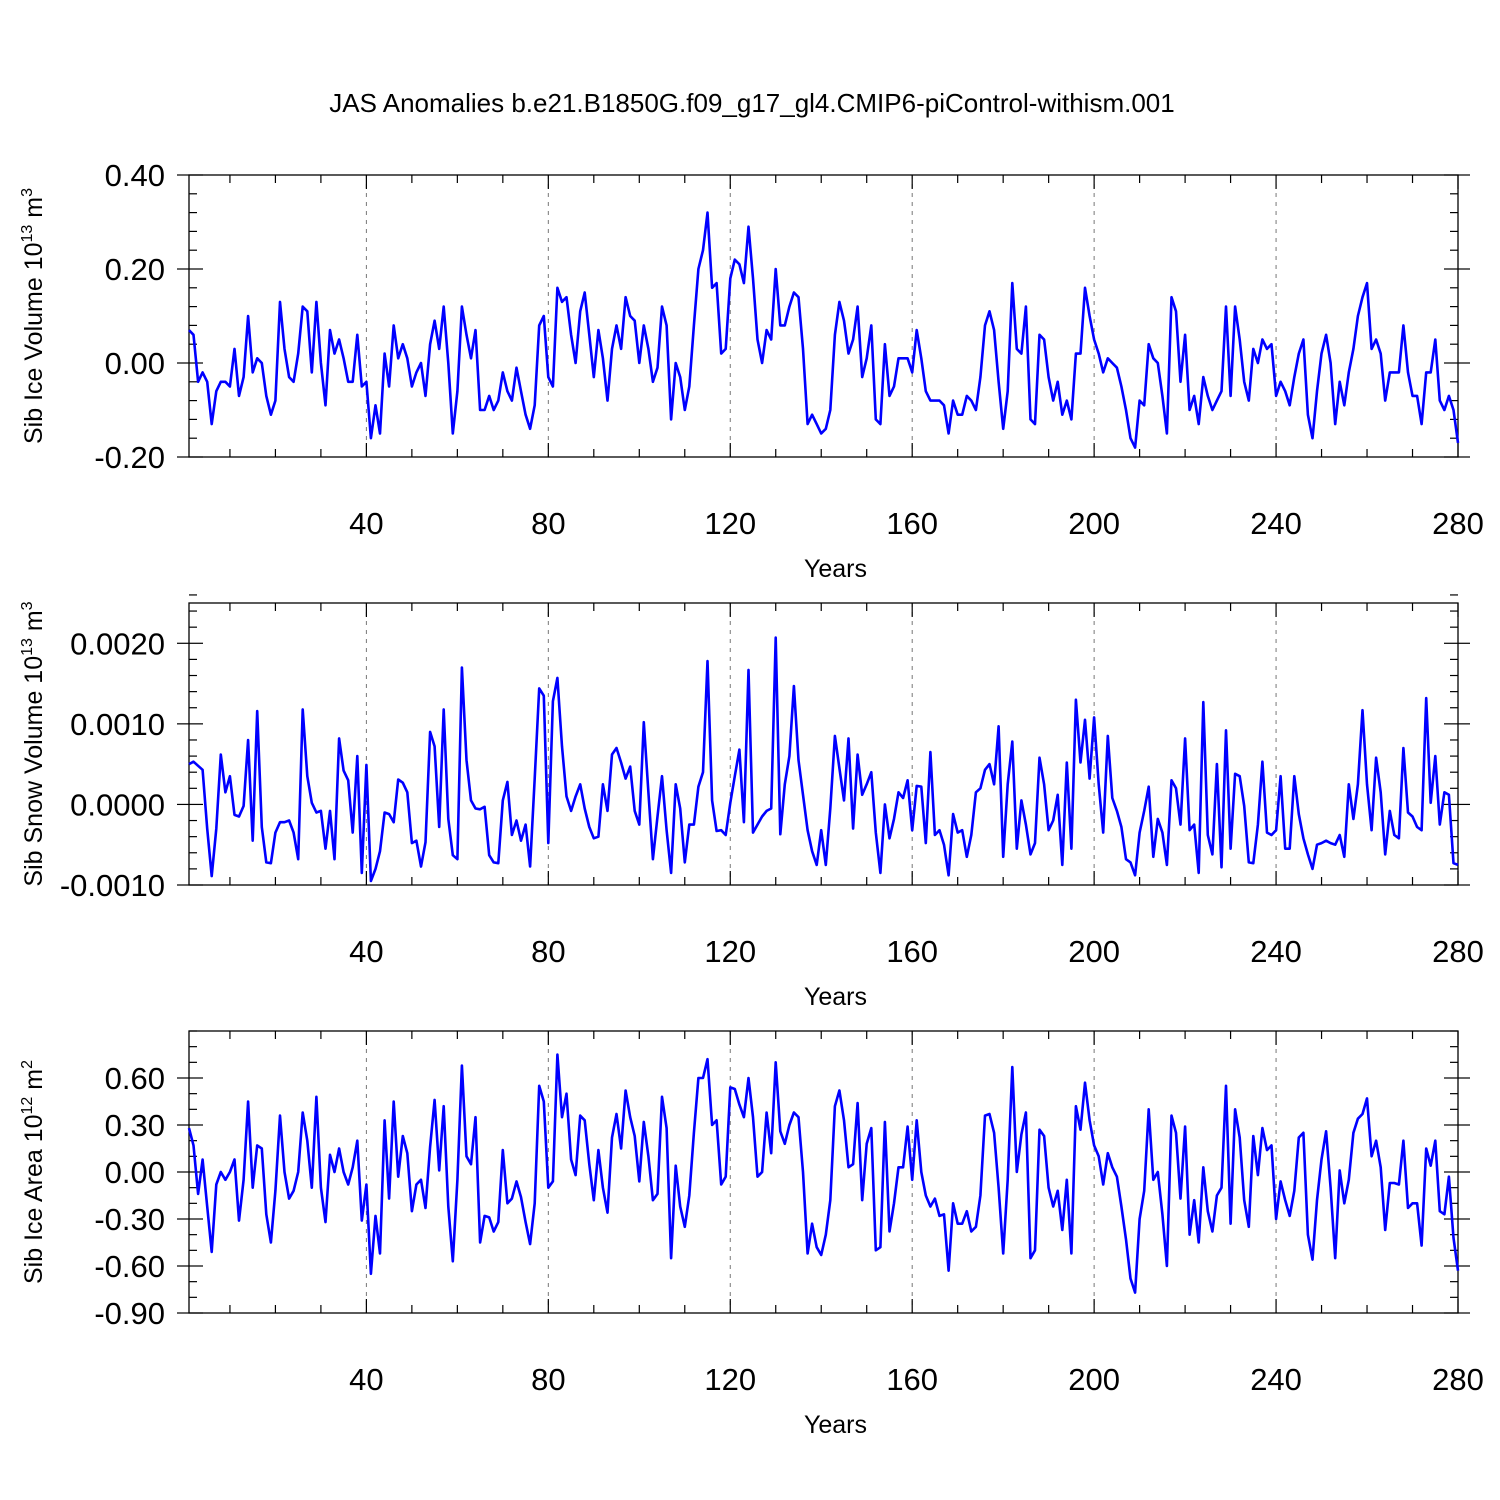 The height and width of the screenshot is (1500, 1500). What do you see at coordinates (34, 343) in the screenshot?
I see `y-axis-label-part: Sib Ice Volume 10` at bounding box center [34, 343].